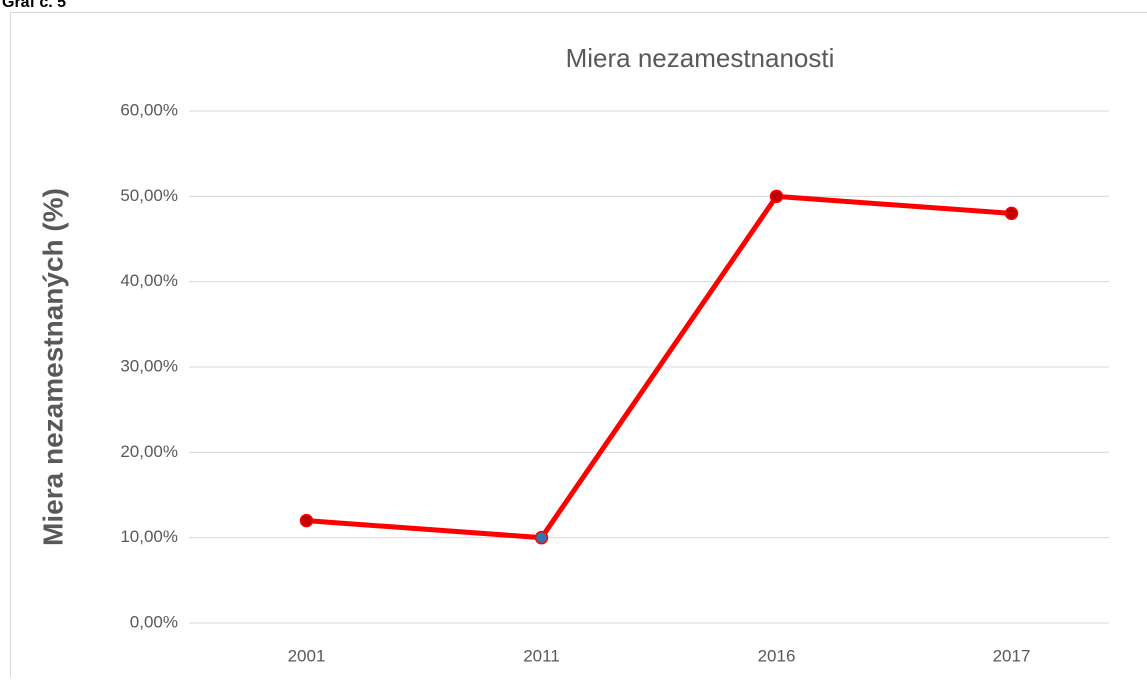  I want to click on y-tick-label: 40,00%, so click(149, 280).